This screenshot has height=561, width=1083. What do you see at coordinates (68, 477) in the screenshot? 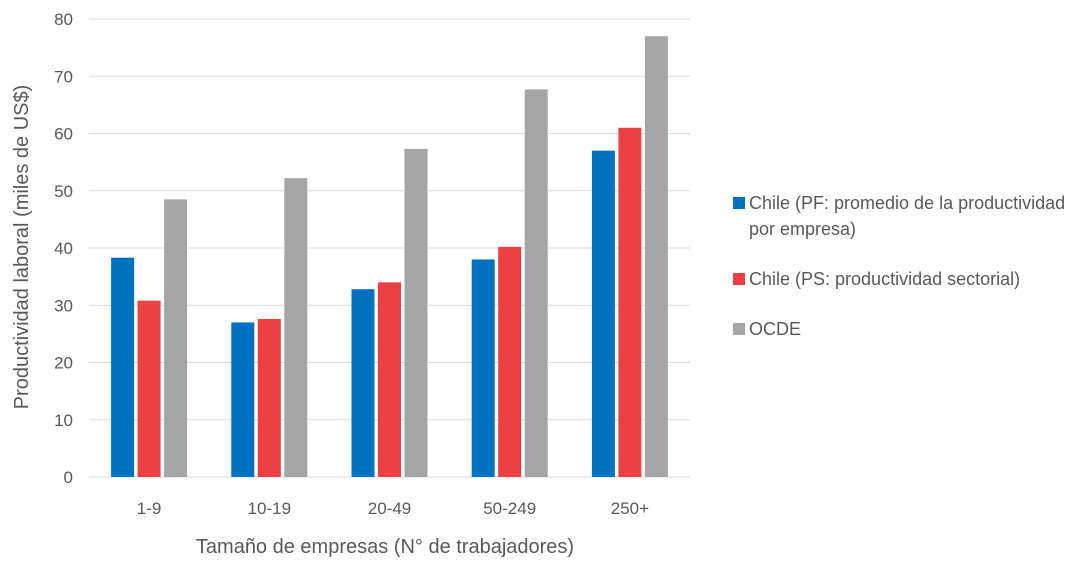
I see `y-tick-label: 0` at bounding box center [68, 477].